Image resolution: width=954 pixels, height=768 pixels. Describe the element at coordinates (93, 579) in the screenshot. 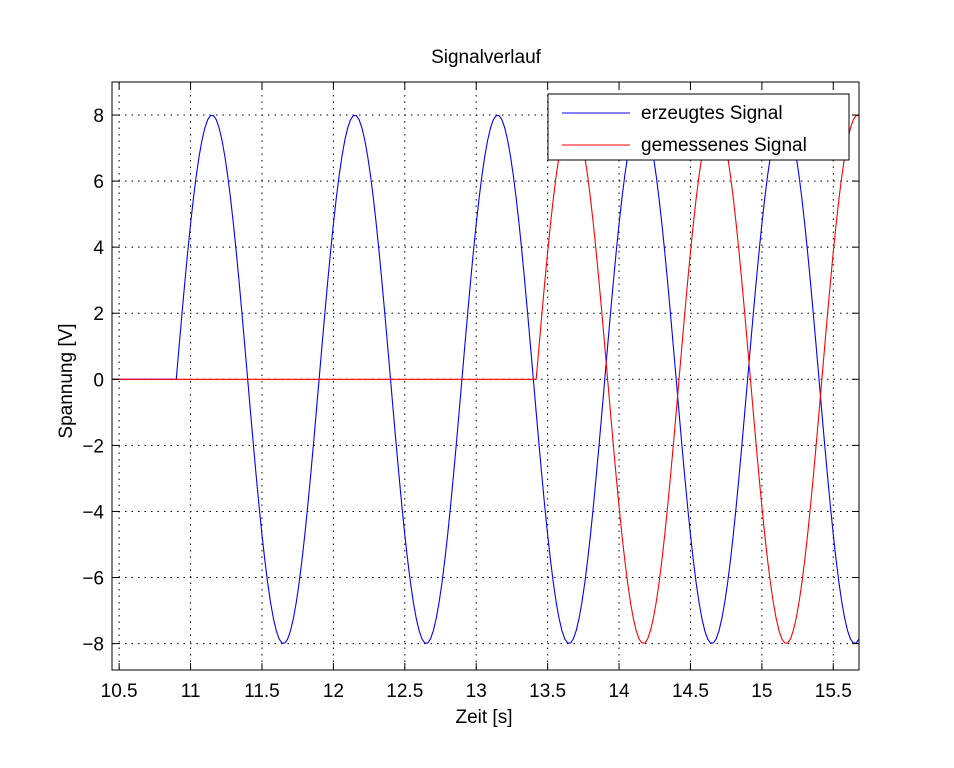

I see `y-tick-label: −6` at that location.